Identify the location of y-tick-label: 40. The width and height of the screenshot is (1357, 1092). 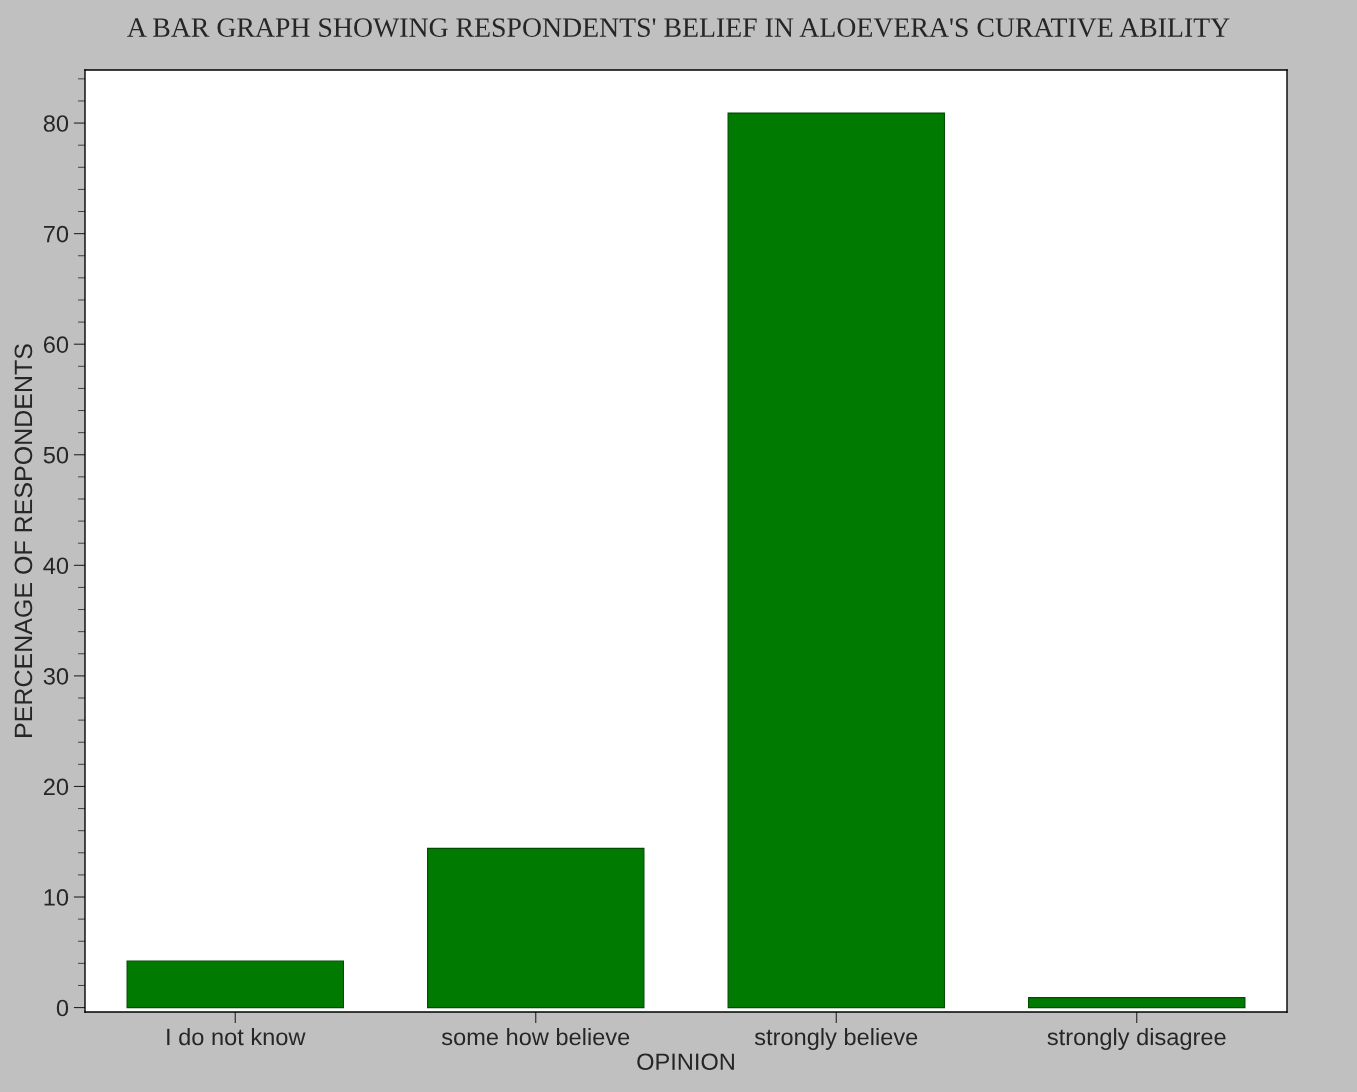
(56, 566).